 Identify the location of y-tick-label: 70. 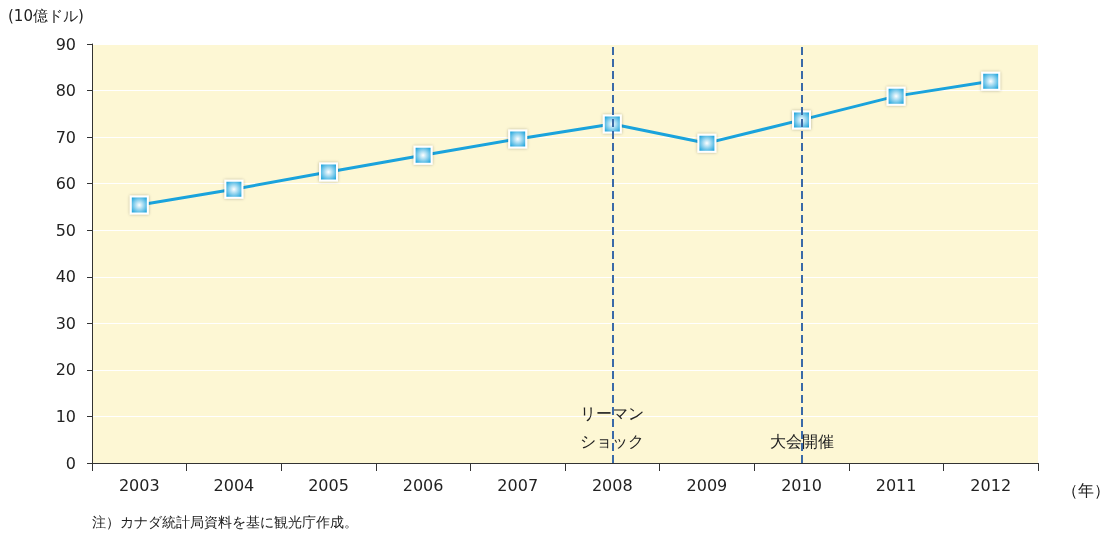
(65, 137).